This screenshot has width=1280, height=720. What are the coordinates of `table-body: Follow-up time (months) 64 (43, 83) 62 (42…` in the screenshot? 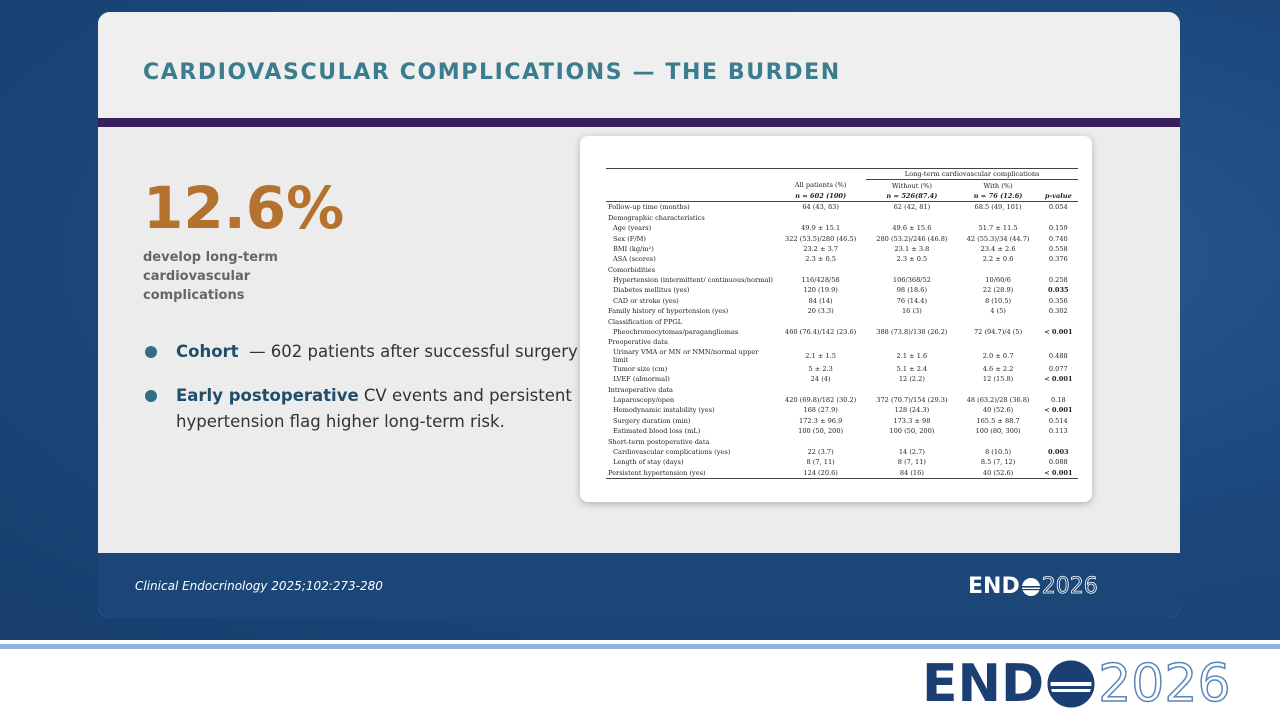 It's located at (842, 340).